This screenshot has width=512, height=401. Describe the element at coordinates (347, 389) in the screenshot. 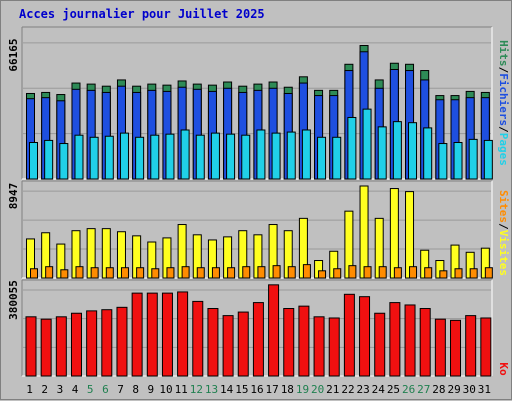

I see `day-label: 22` at that location.